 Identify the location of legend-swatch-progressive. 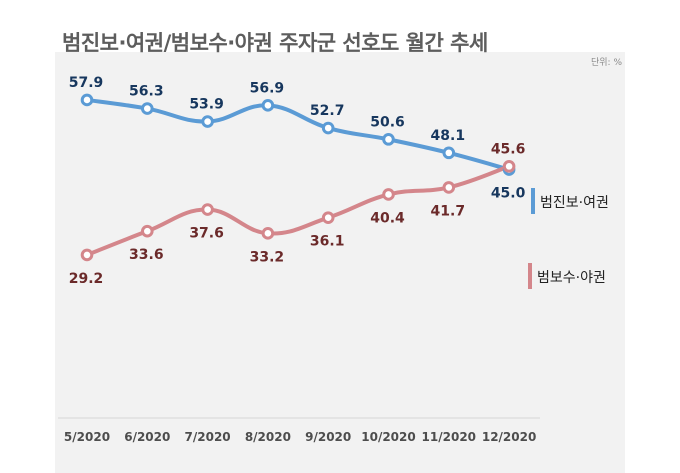
(533, 201).